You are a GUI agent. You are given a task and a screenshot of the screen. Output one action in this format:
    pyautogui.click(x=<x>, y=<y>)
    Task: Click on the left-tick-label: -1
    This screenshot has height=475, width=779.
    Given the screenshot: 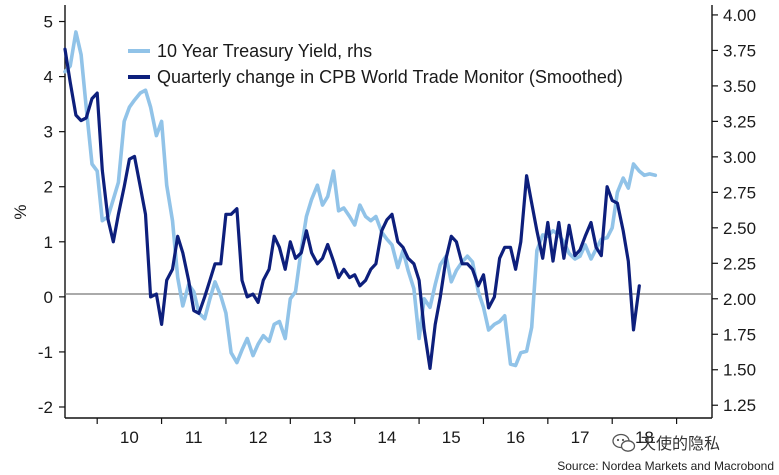 What is the action you would take?
    pyautogui.click(x=45, y=352)
    